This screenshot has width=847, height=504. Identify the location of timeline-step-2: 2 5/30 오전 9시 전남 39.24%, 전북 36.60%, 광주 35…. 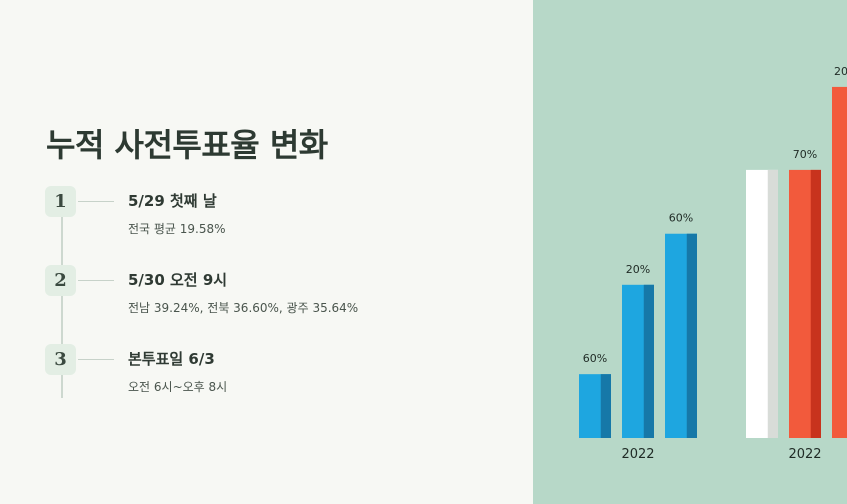
(266, 295).